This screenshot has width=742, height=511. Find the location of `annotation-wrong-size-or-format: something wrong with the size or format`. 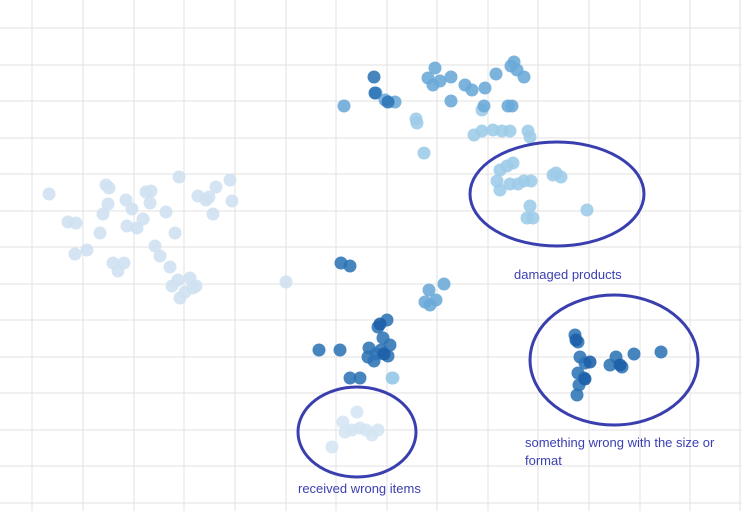

annotation-wrong-size-or-format: something wrong with the size or format is located at coordinates (620, 451).